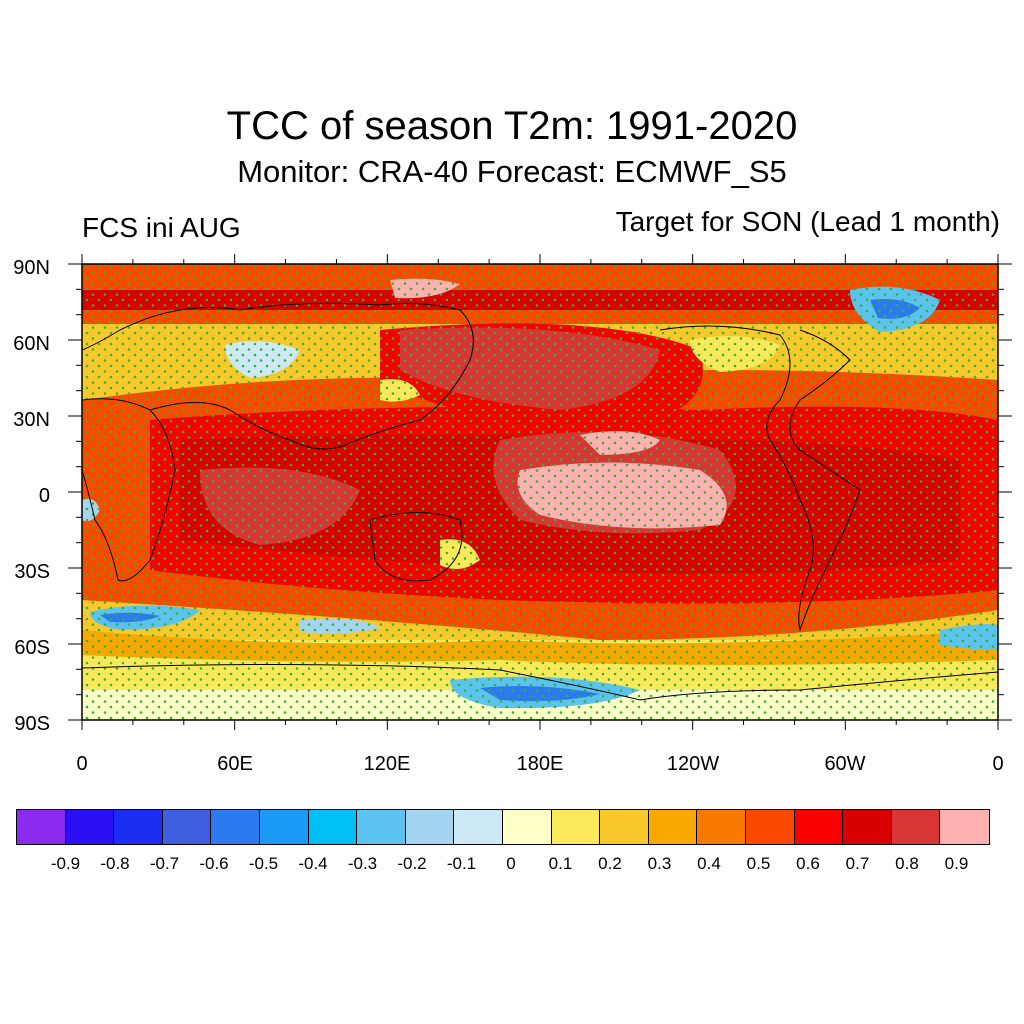 The width and height of the screenshot is (1024, 1024). Describe the element at coordinates (32, 648) in the screenshot. I see `lat-label: 60S` at that location.